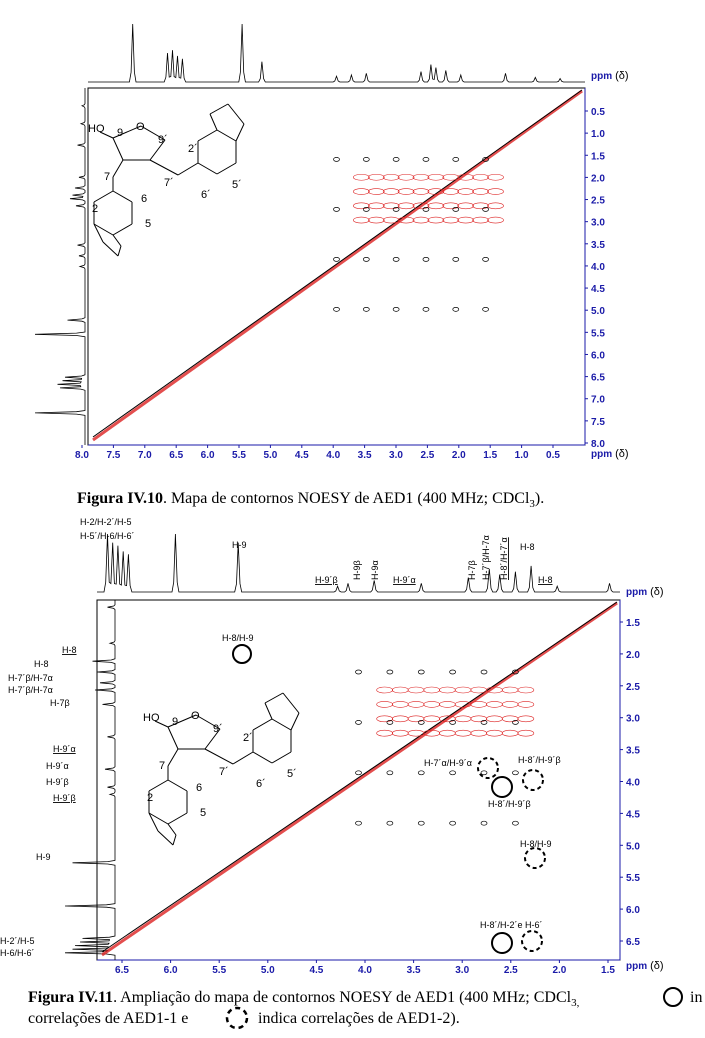  What do you see at coordinates (504, 558) in the screenshot?
I see `top-label: H-8´/H-7´α` at bounding box center [504, 558].